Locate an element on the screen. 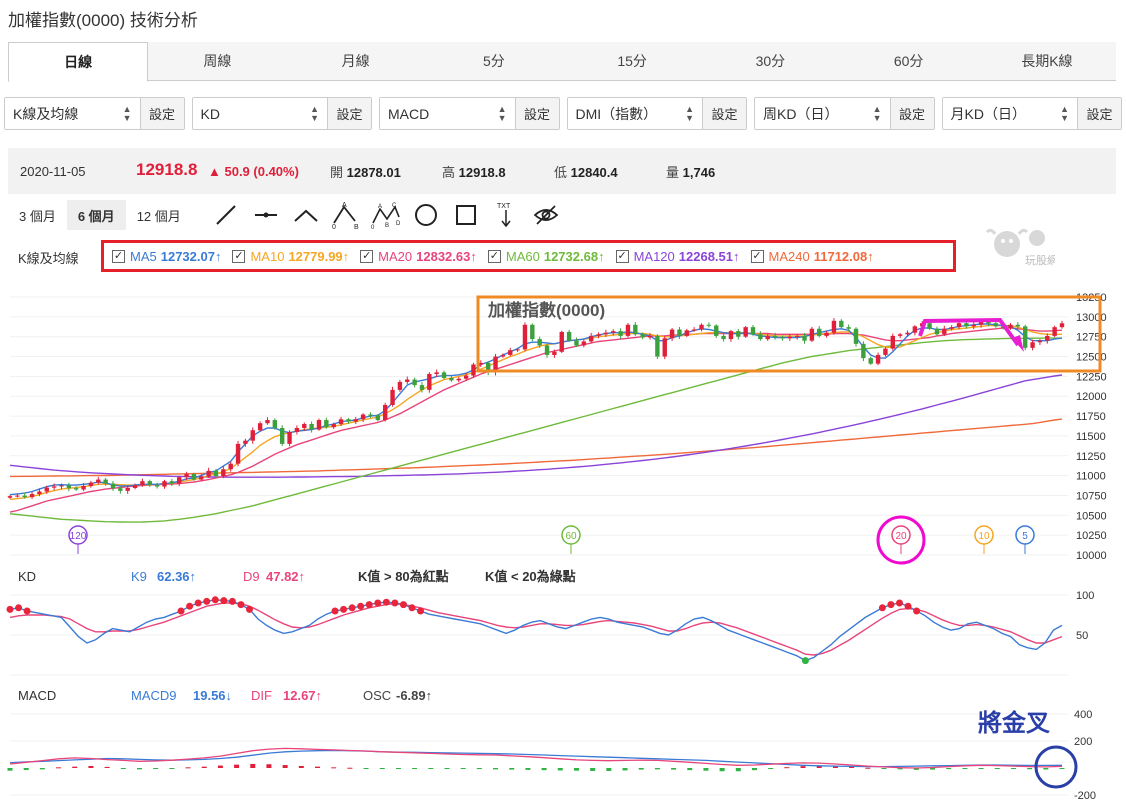 This screenshot has width=1126, height=804. abcd-pattern-icon: 0 A B C D is located at coordinates (386, 215).